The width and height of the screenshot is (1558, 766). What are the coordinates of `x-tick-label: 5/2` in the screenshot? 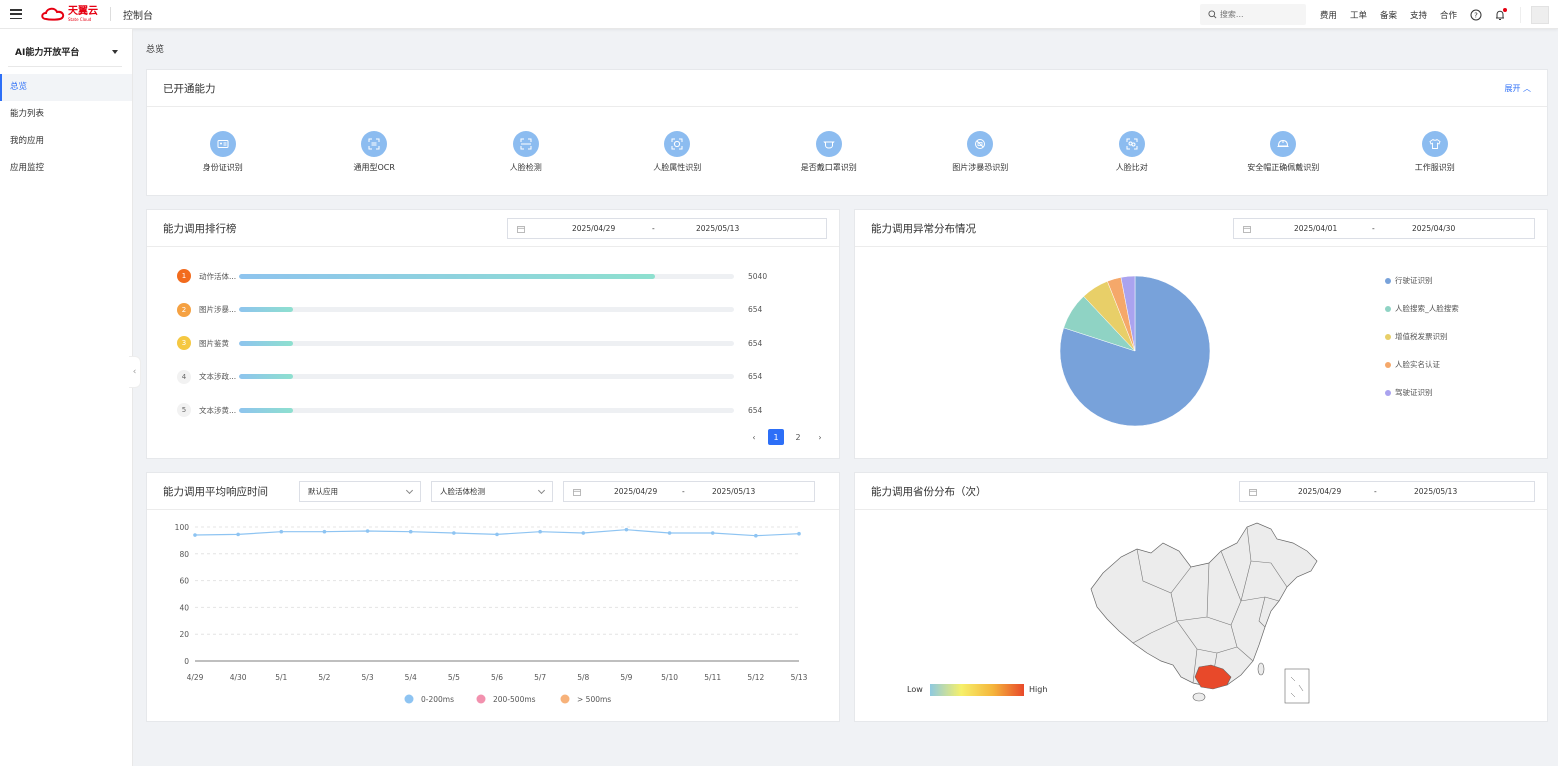 It's located at (324, 677).